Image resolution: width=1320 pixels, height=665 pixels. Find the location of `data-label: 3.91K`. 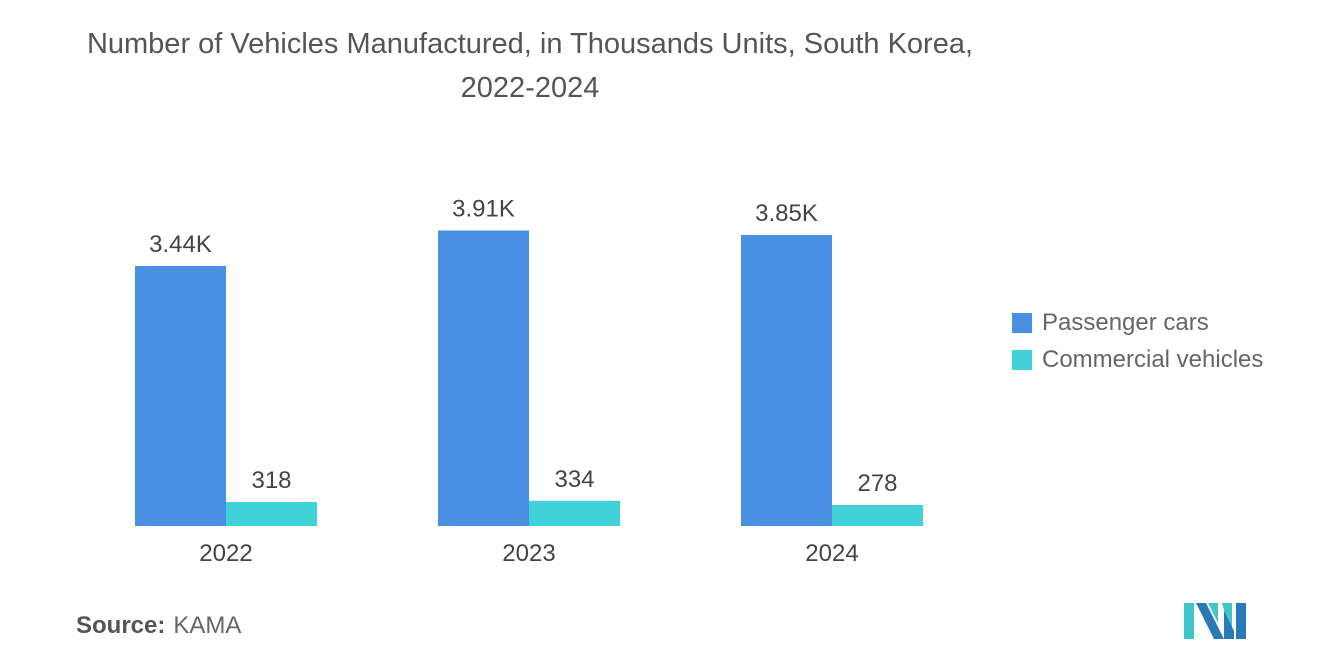

data-label: 3.91K is located at coordinates (483, 208).